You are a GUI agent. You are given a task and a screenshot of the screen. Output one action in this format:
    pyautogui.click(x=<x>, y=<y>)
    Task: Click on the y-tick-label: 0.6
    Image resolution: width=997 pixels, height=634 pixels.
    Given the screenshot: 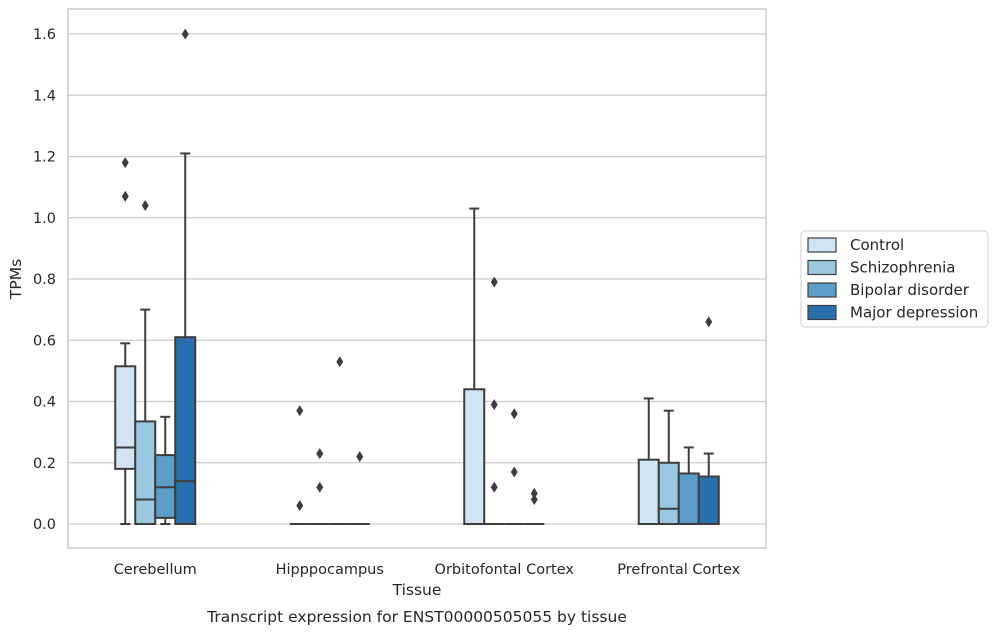 What is the action you would take?
    pyautogui.click(x=44, y=341)
    